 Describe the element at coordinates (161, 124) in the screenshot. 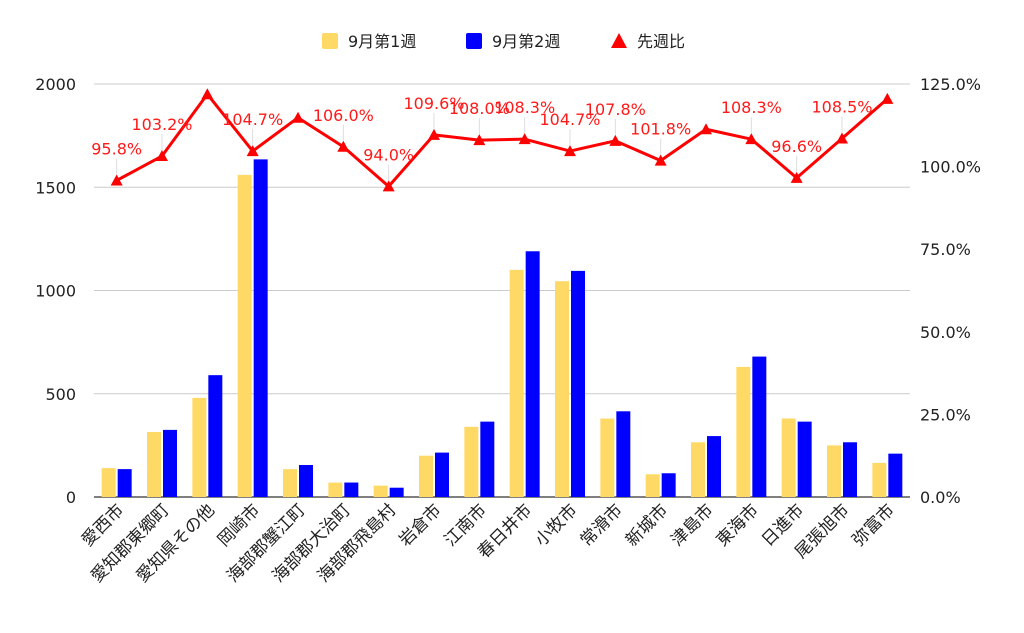

I see `ratio-data-label: 103.2%` at that location.